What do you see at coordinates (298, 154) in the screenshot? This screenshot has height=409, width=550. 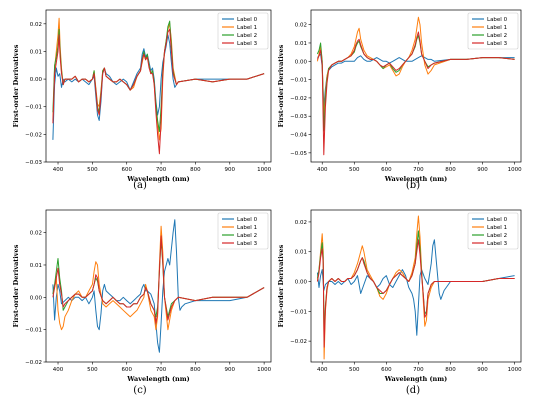 I see `y-tick-label: −0.05` at bounding box center [298, 154].